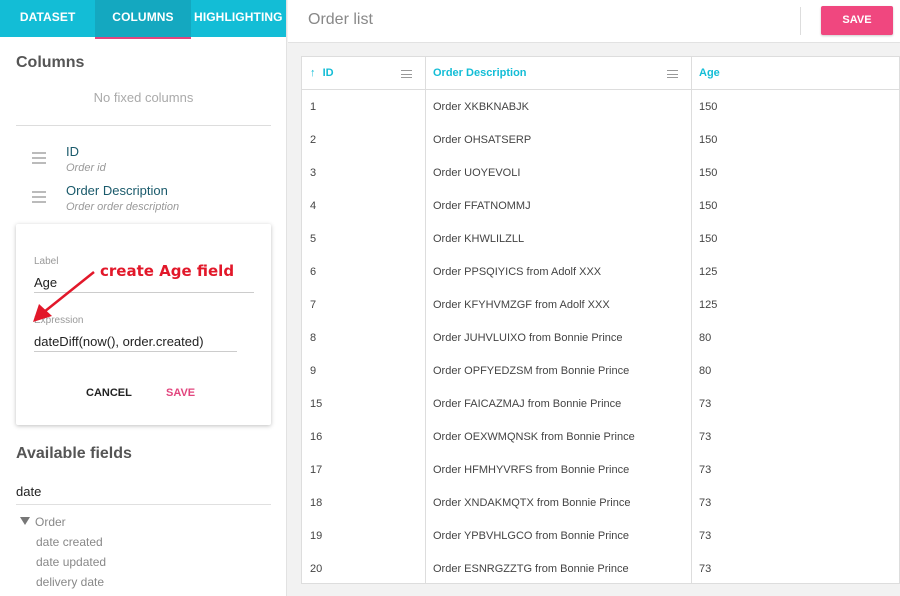  What do you see at coordinates (316, 503) in the screenshot?
I see `cell-id: 18` at bounding box center [316, 503].